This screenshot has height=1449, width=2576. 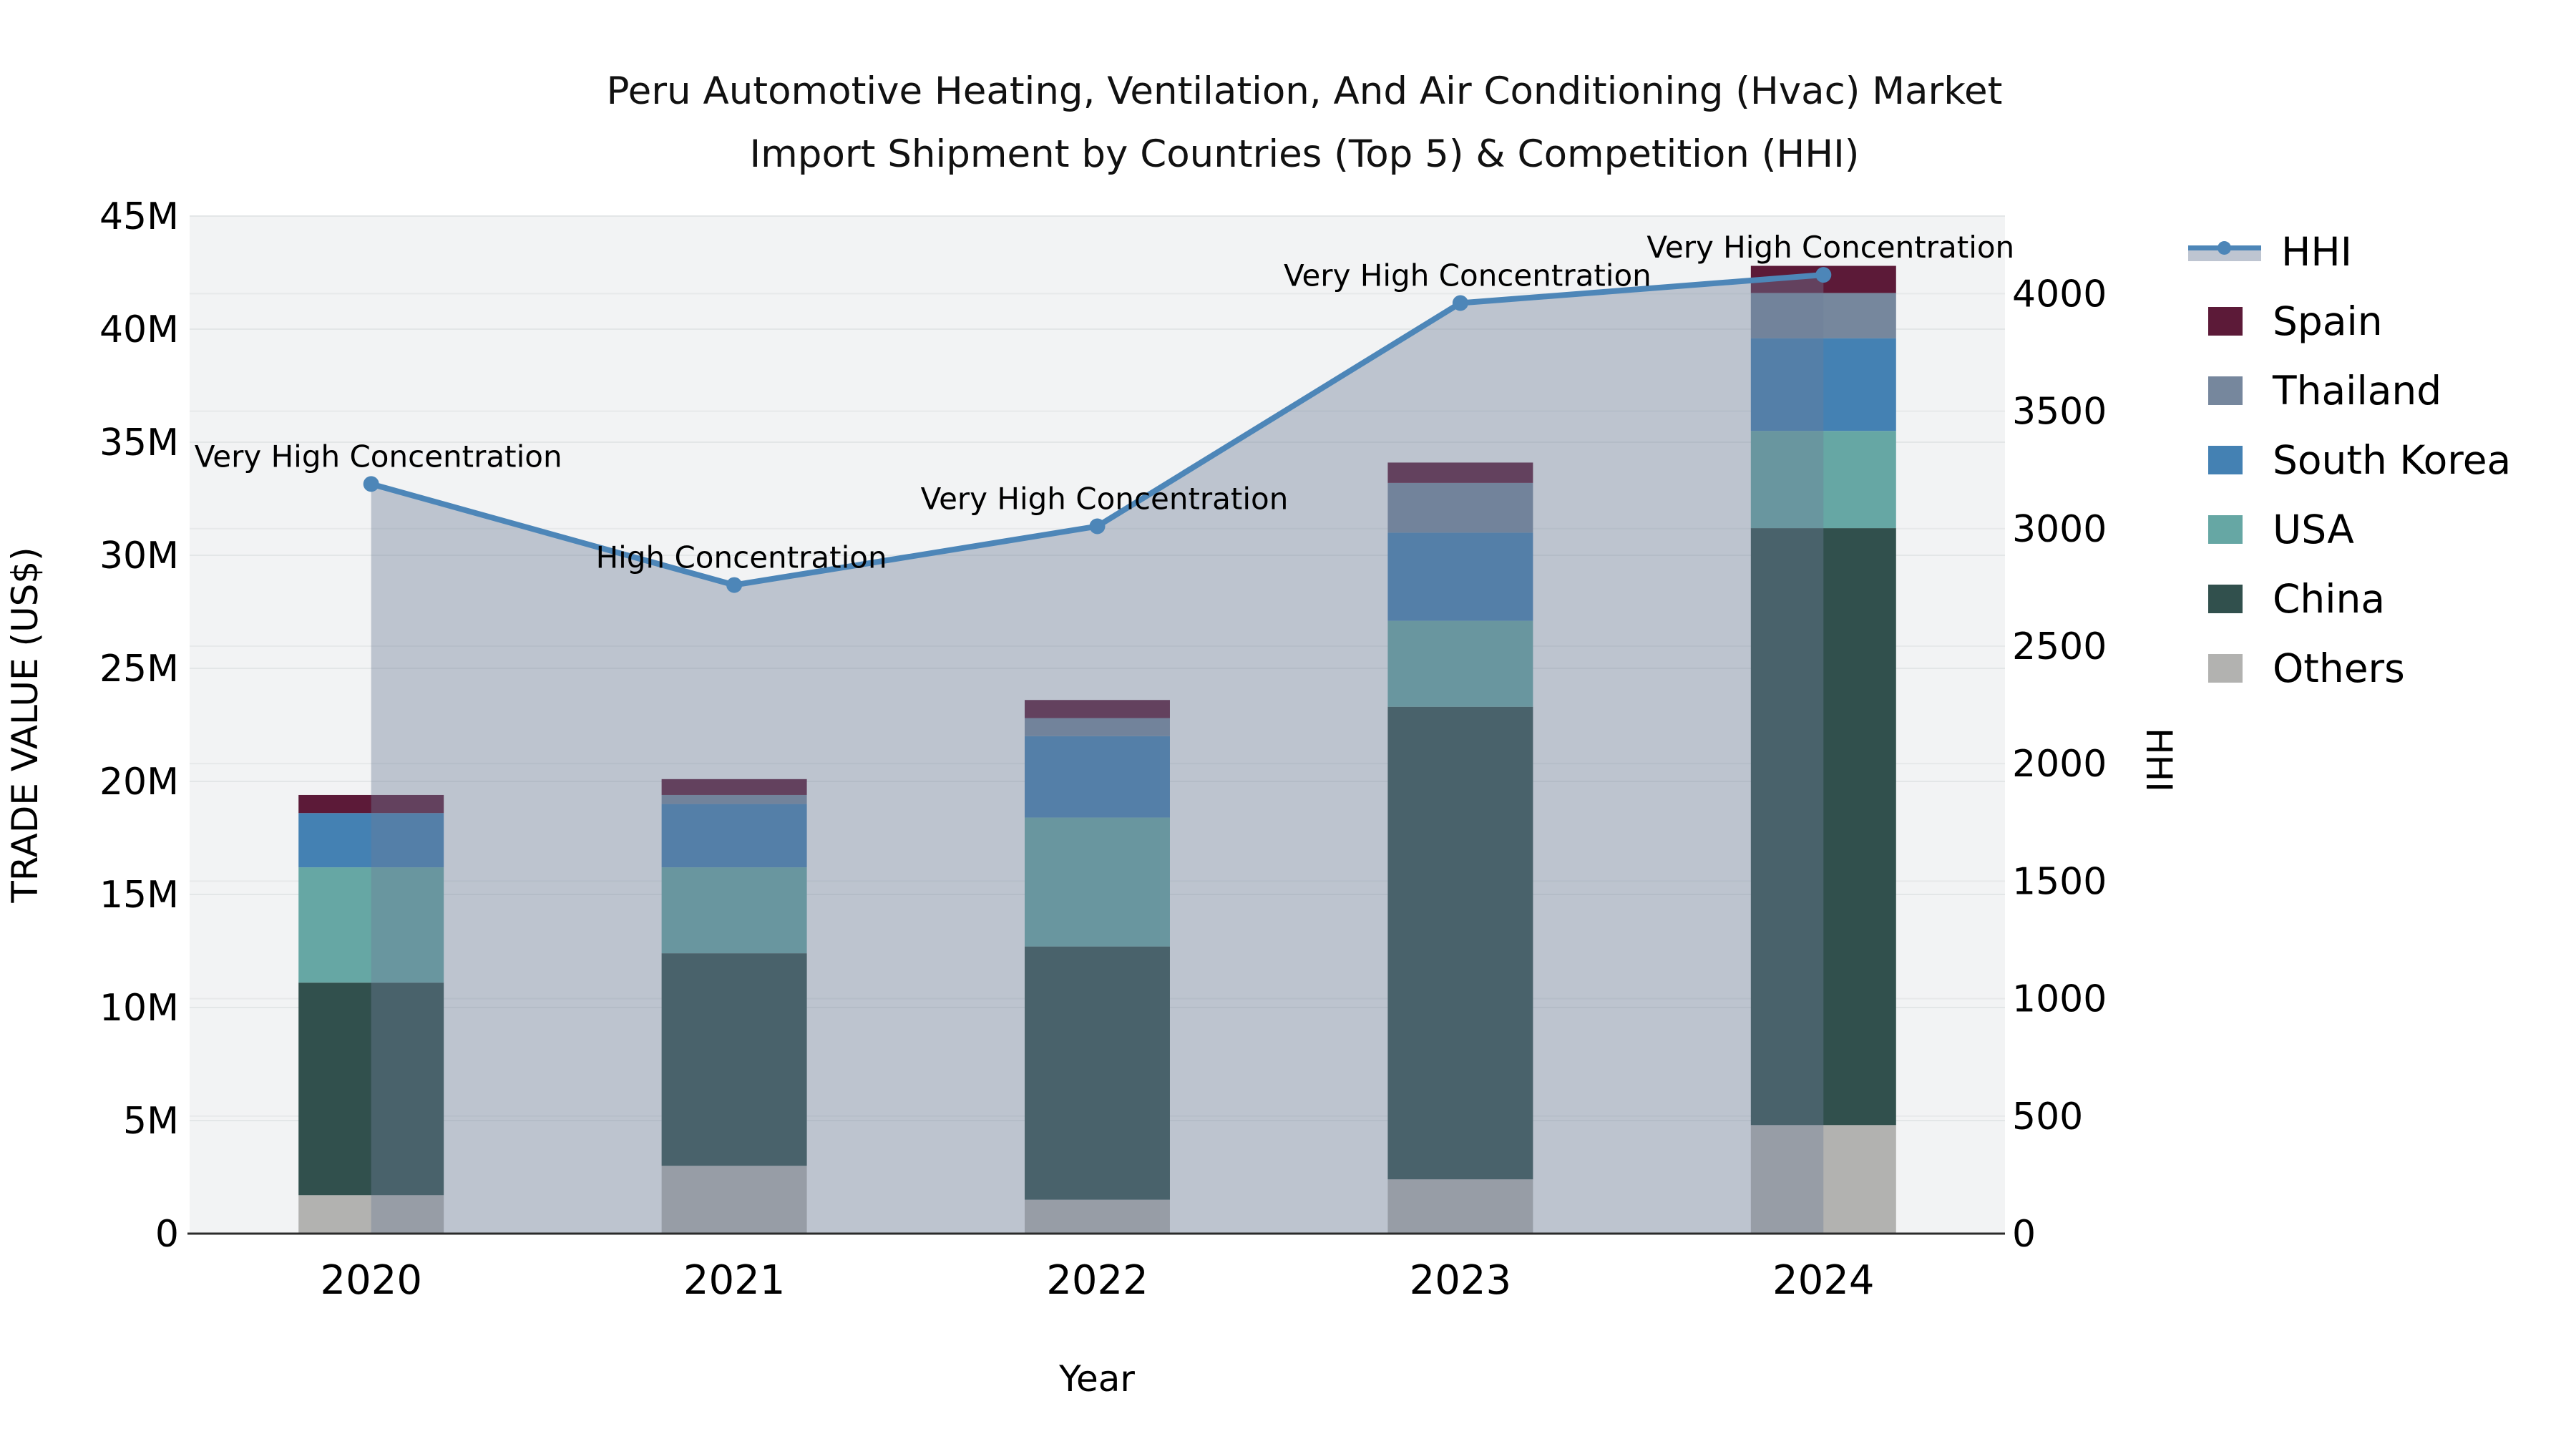 I want to click on bar-segment-thailand-2023, so click(x=1460, y=507).